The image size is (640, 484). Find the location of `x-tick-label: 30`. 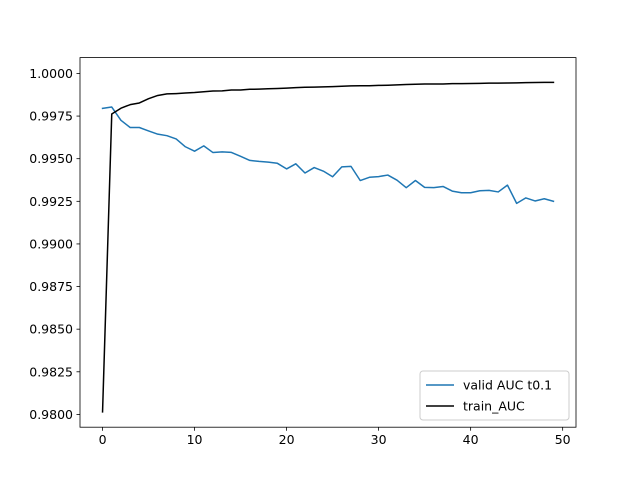

x-tick-label: 30 is located at coordinates (379, 439).